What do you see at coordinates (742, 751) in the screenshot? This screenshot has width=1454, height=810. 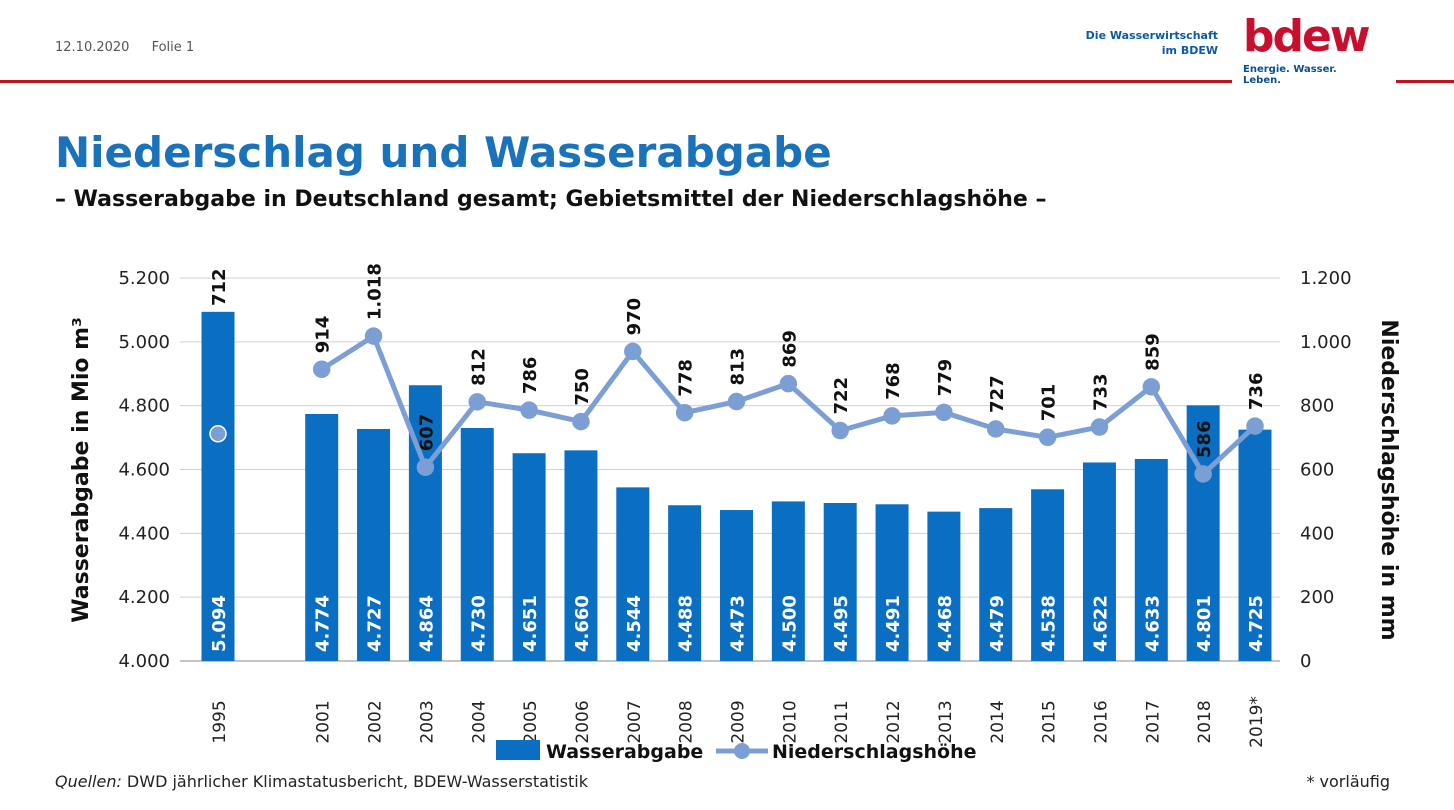 I see `legend-marker-line` at bounding box center [742, 751].